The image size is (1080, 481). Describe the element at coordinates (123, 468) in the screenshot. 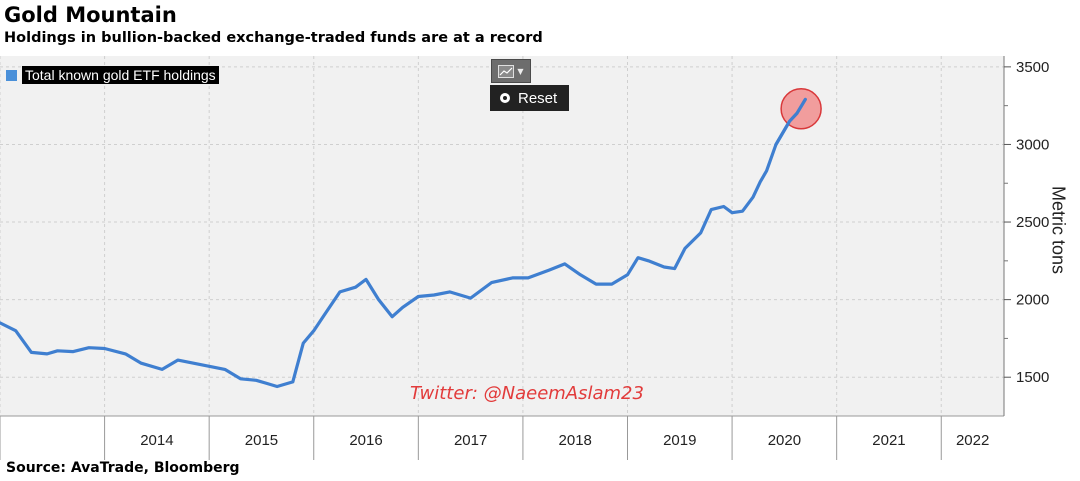

I see `source-note: Source: AvaTrade, Bloomberg` at that location.